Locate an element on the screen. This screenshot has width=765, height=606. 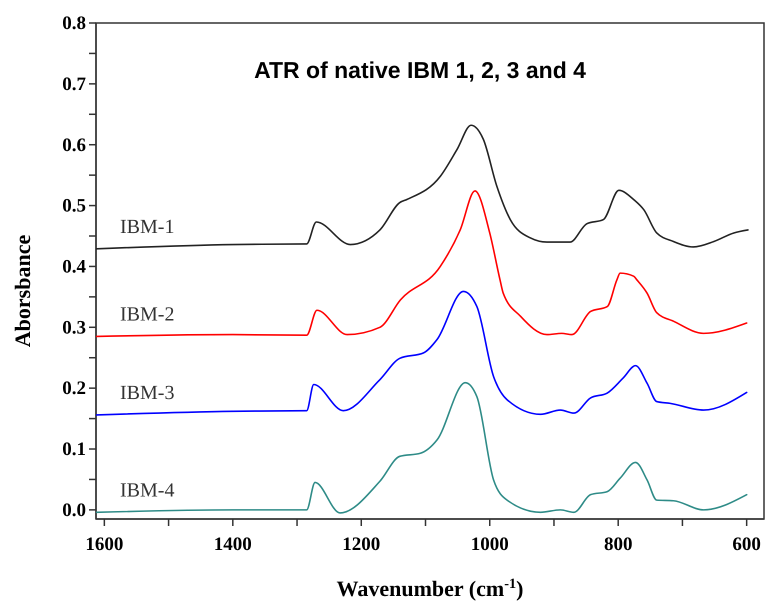
text: ATR of native IBM 1, 2, 3 and 4 is located at coordinates (420, 70).